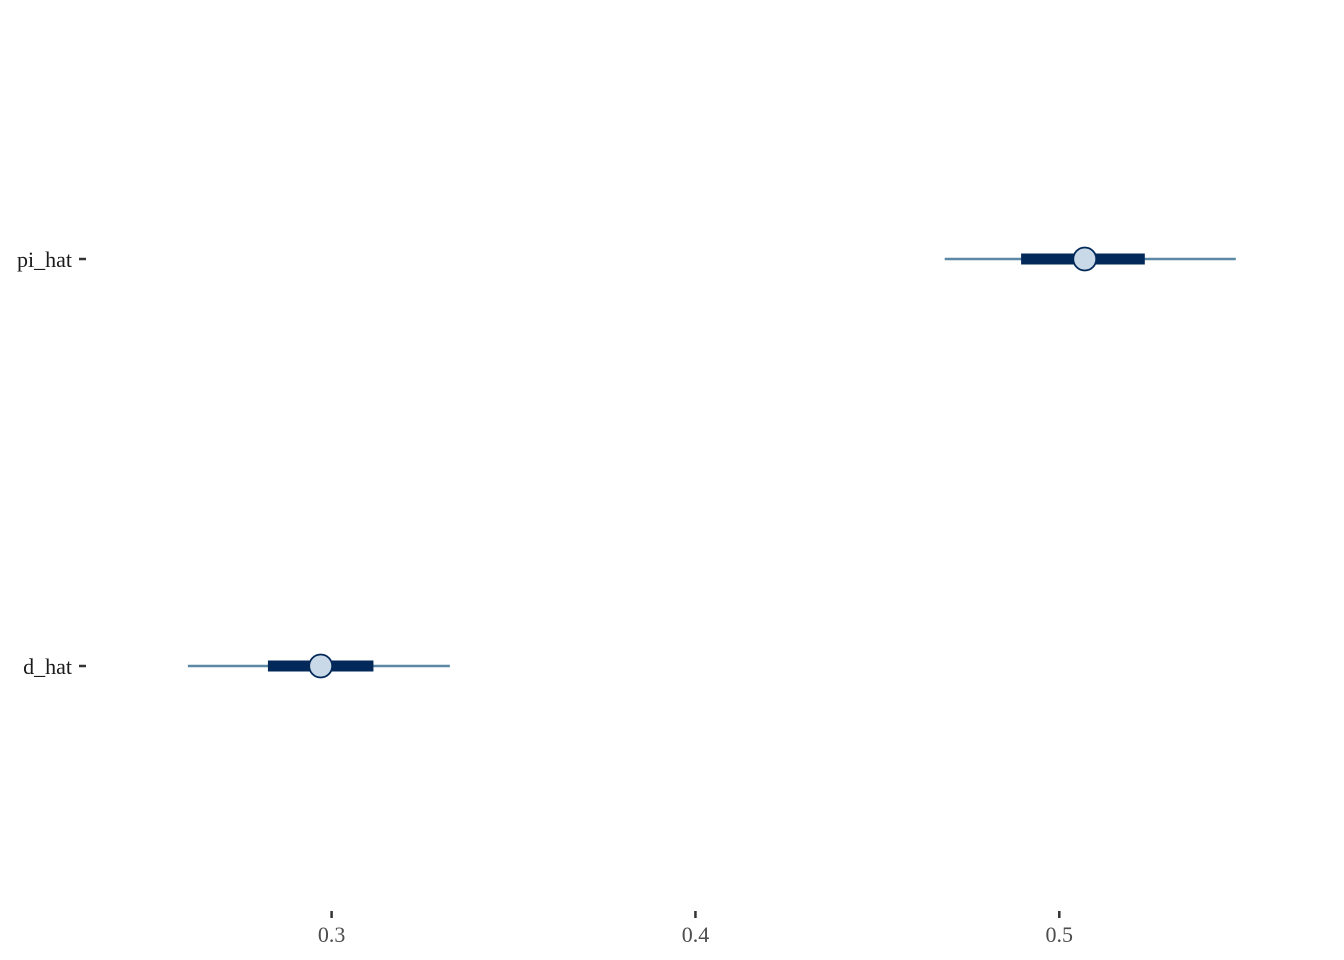 This screenshot has width=1344, height=960. What do you see at coordinates (696, 934) in the screenshot?
I see `x-tick-label-1: 0.4` at bounding box center [696, 934].